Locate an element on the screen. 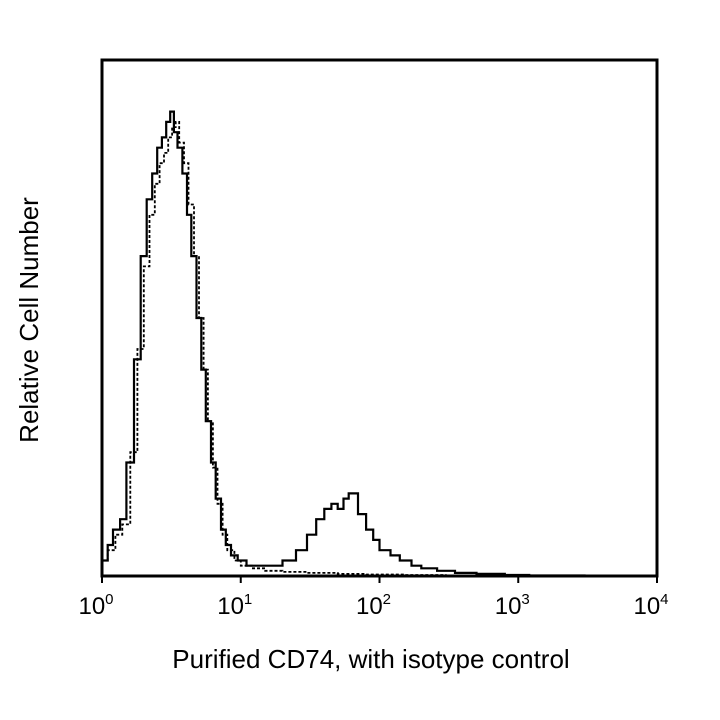 The image size is (720, 720). x-tick-label: 10³ is located at coordinates (512, 605).